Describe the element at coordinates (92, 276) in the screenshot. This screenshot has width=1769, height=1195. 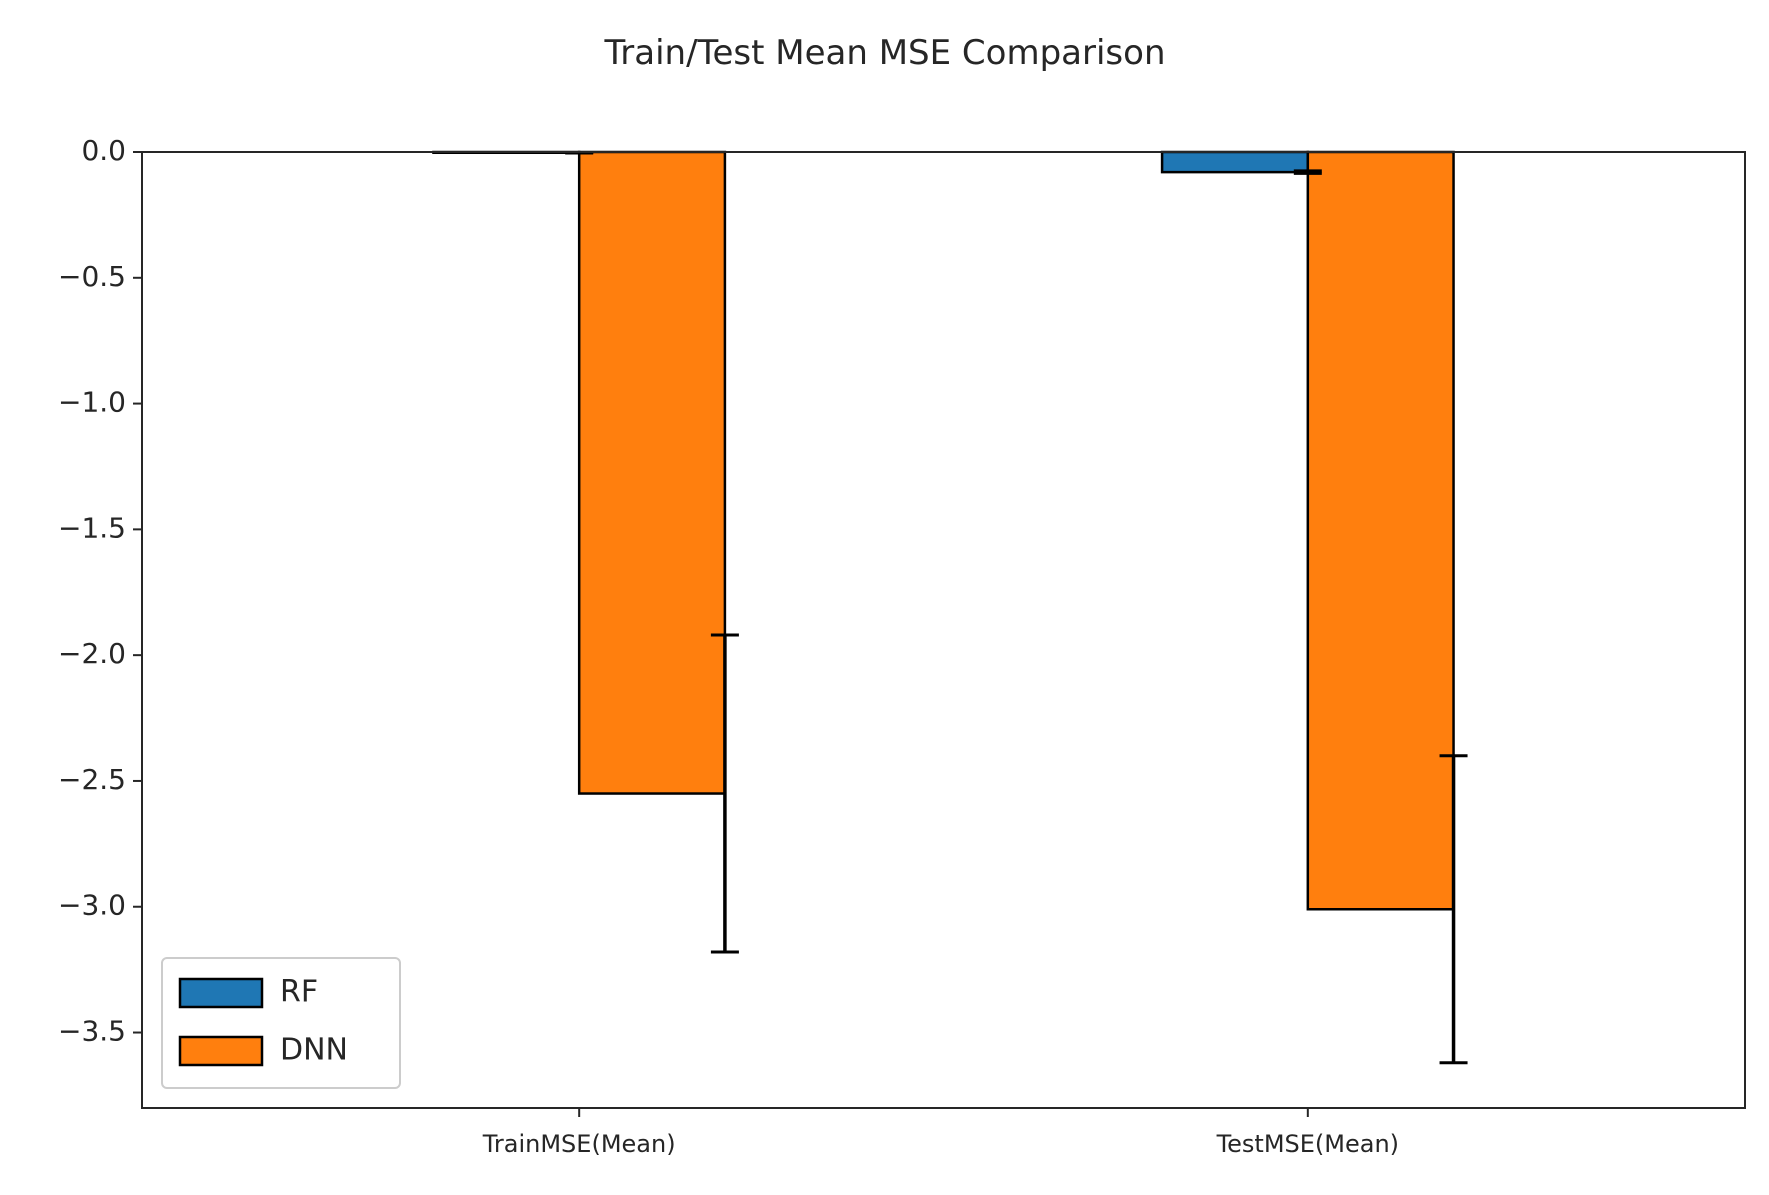
I see `y-tick-label: −0.5` at that location.